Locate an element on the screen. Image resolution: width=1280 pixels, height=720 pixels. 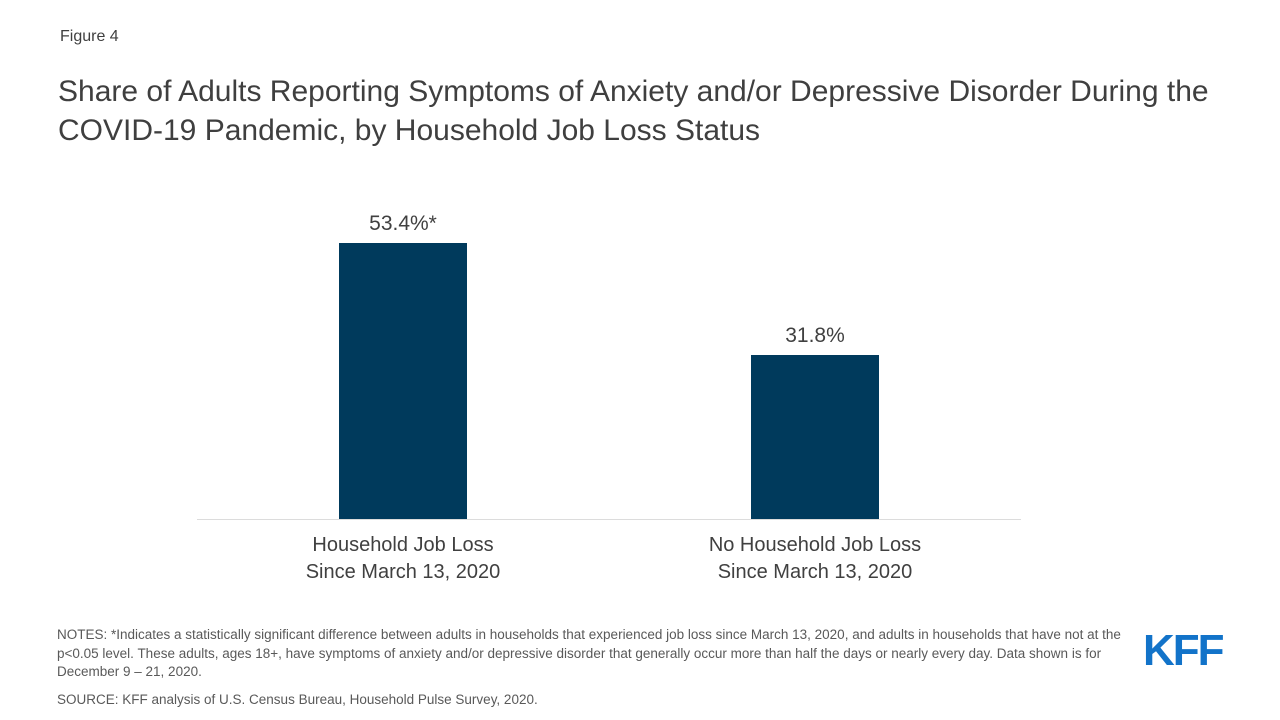
bar-household-job-loss is located at coordinates (403, 381).